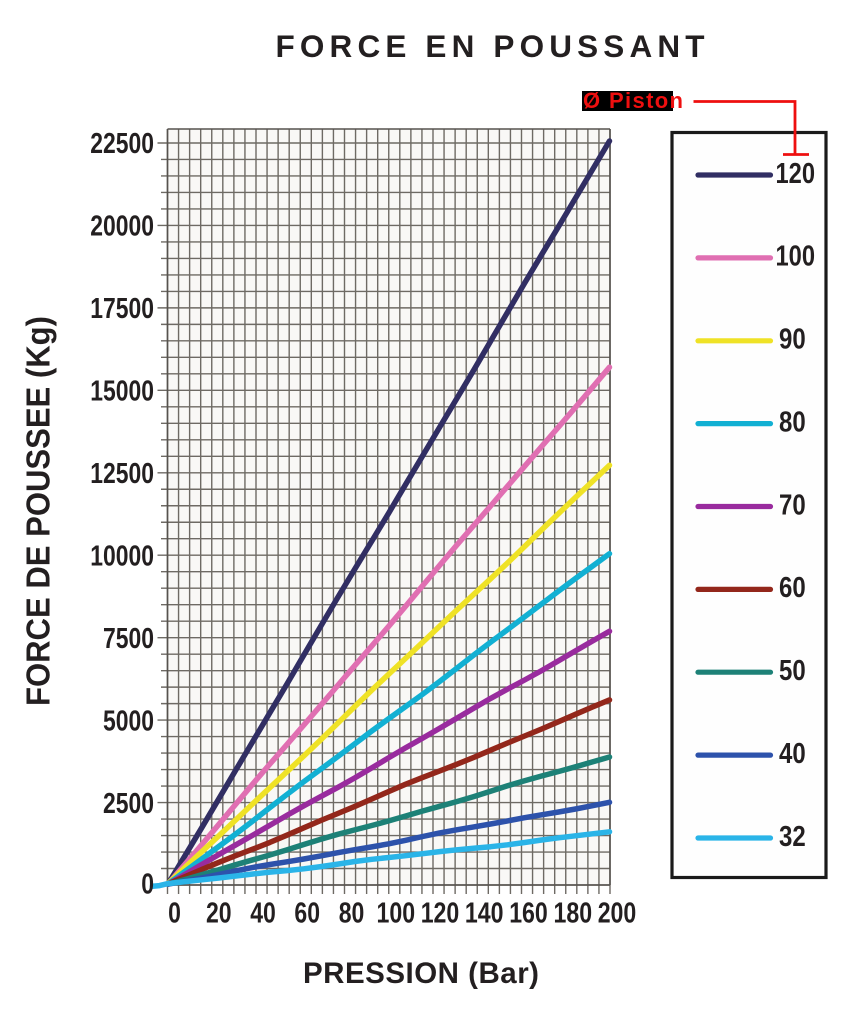 Image resolution: width=856 pixels, height=1024 pixels. What do you see at coordinates (792, 340) in the screenshot?
I see `svg-text: 90` at bounding box center [792, 340].